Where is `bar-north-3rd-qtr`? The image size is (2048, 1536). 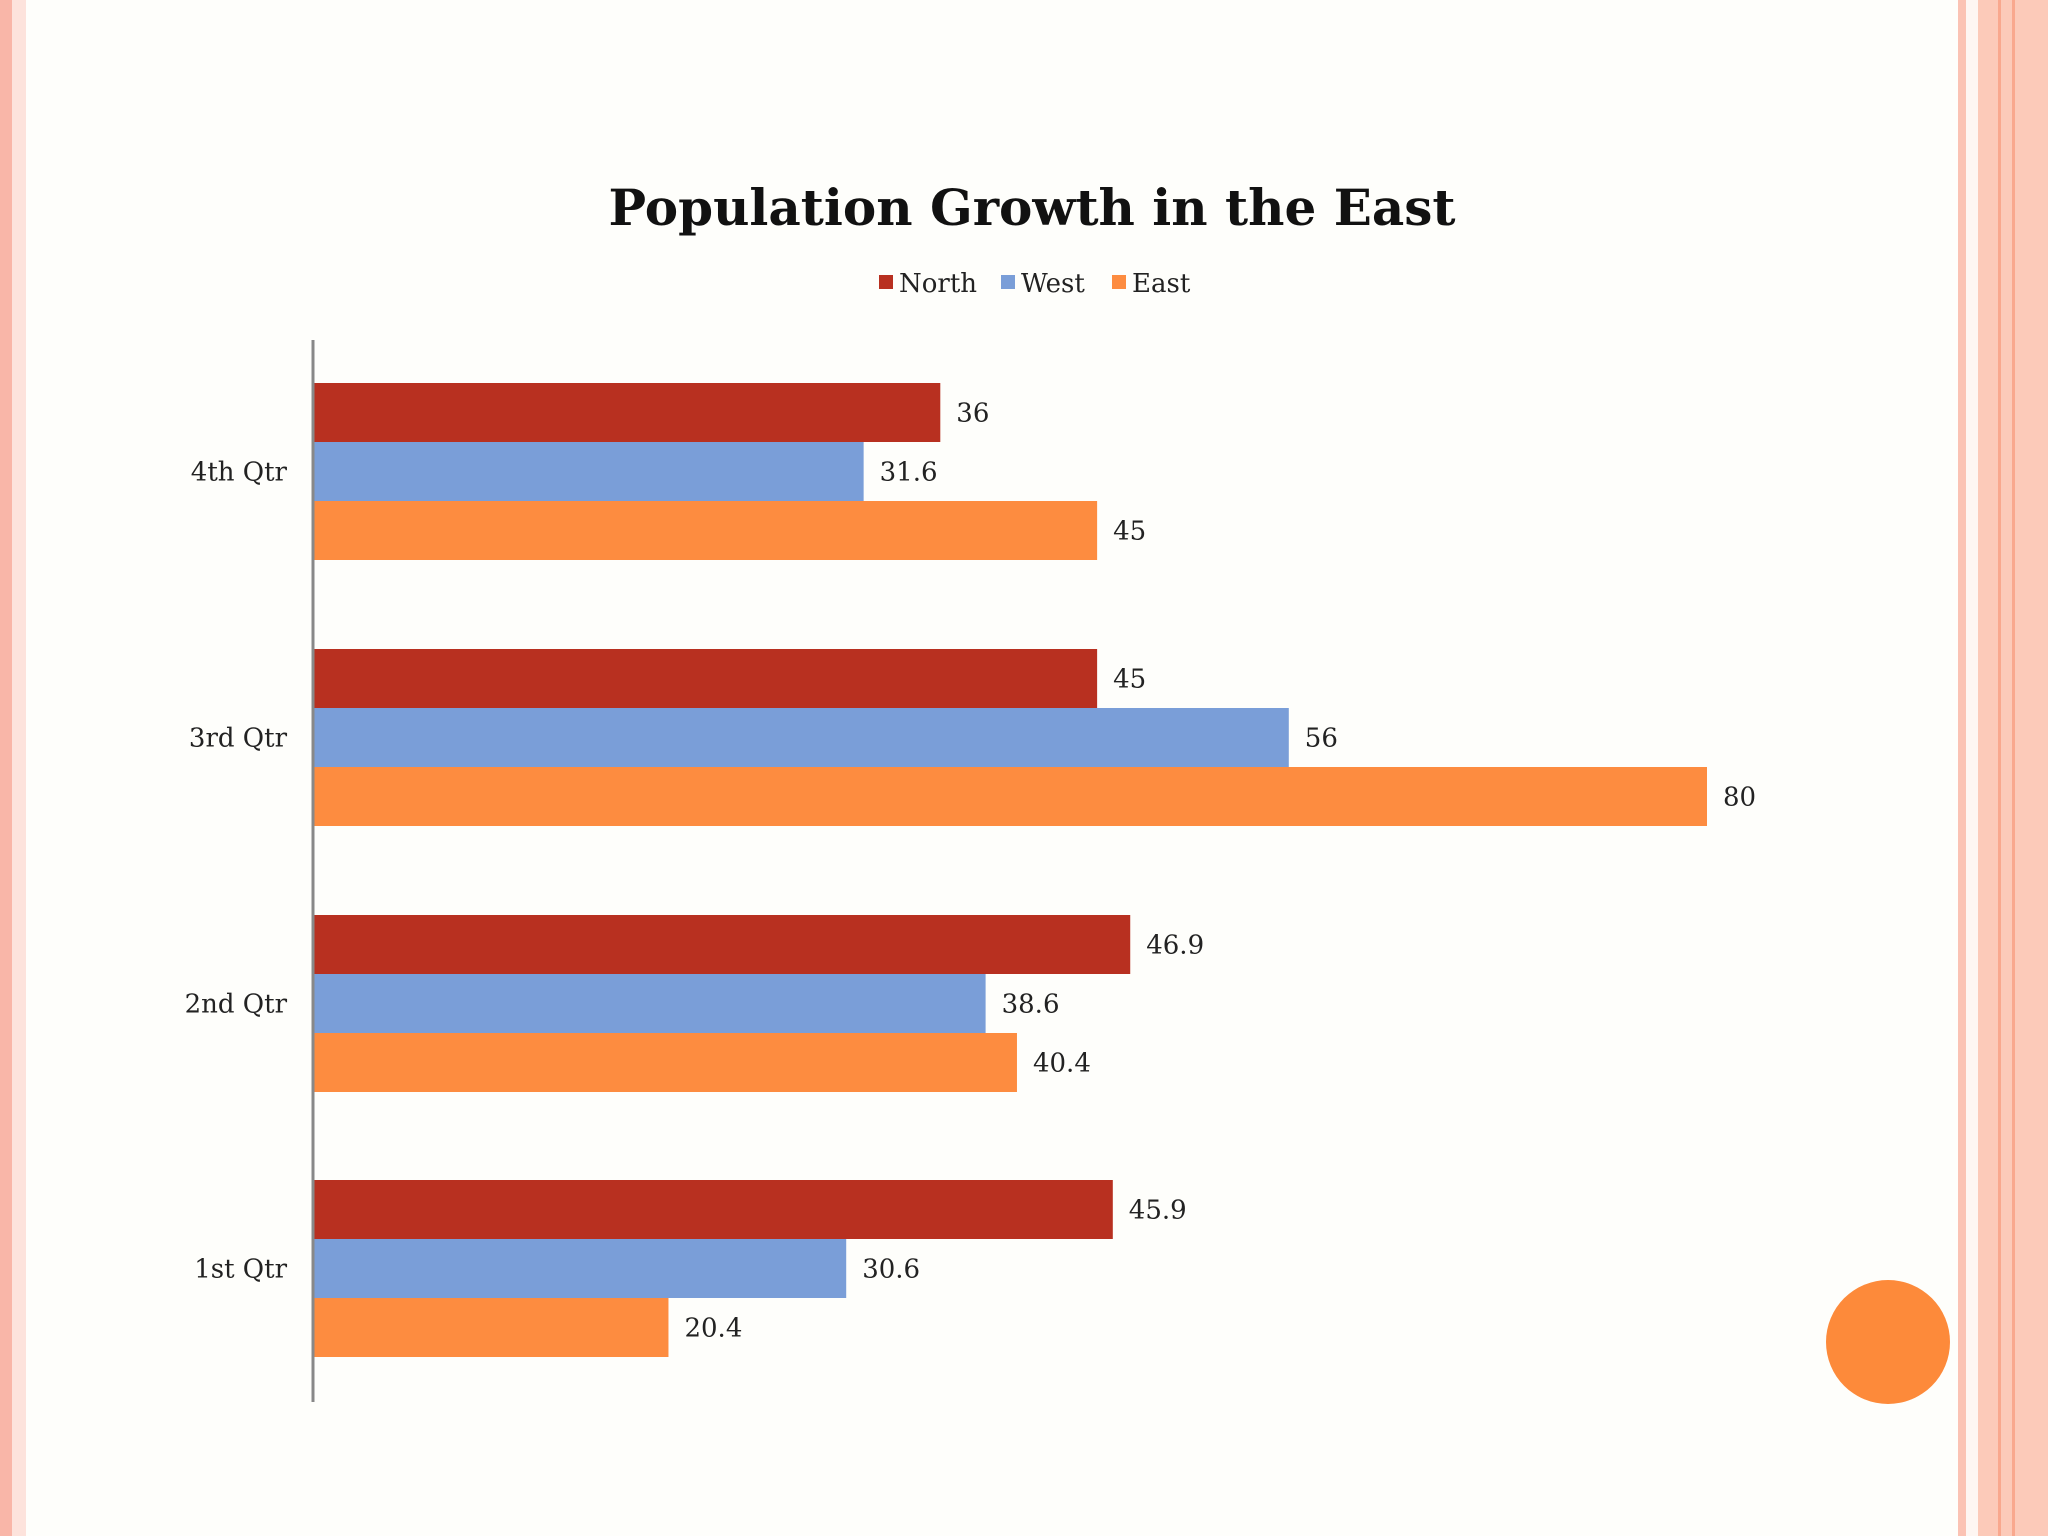 bar-north-3rd-qtr is located at coordinates (705, 678).